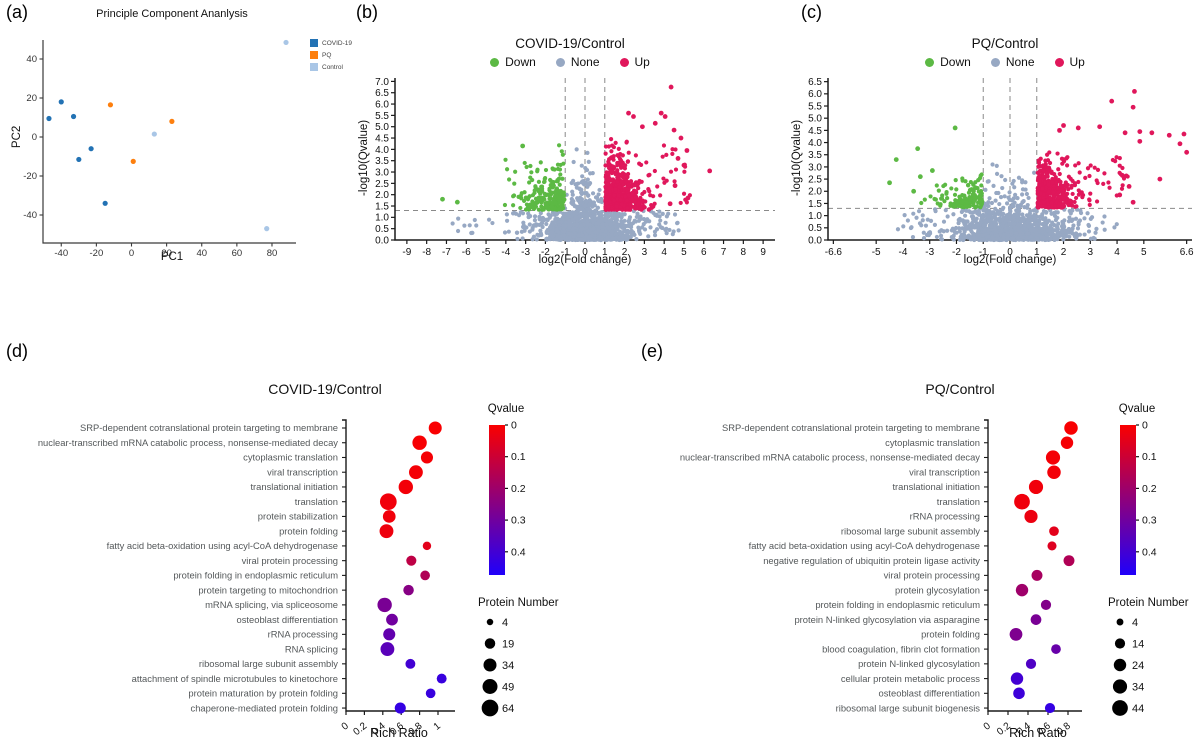  I want to click on svg-text: 3.0, so click(382, 172).